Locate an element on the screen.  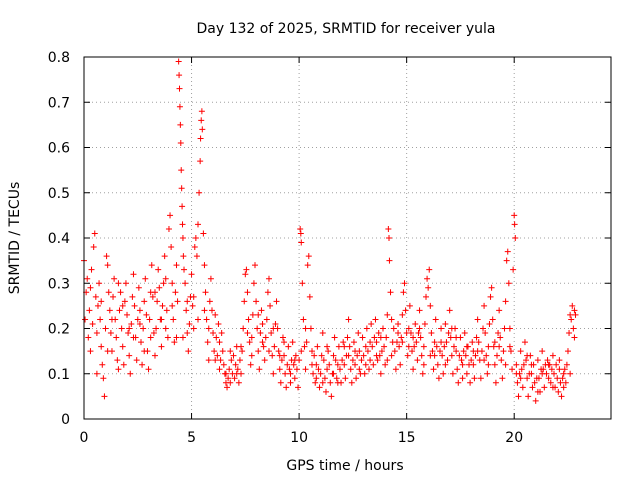
y-tick-label: 0.2 is located at coordinates (59, 330).